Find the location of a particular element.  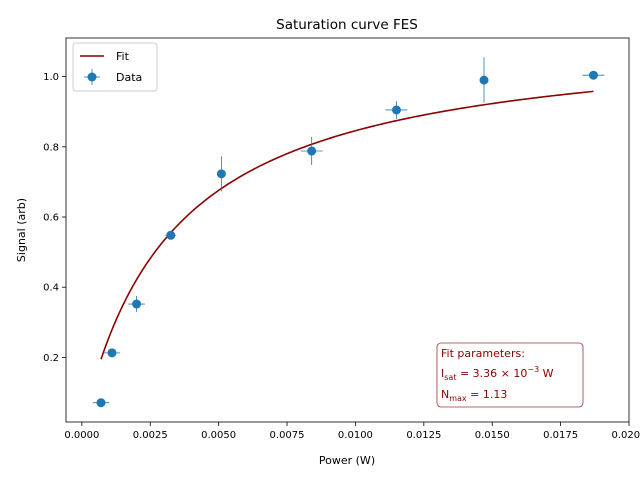

legend-box is located at coordinates (115, 67).